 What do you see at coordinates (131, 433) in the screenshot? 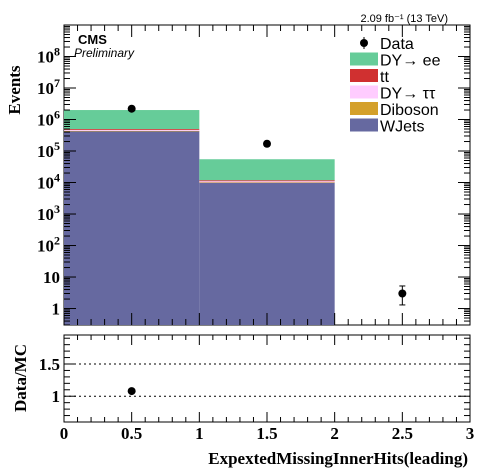
I see `x-tick-label: 0.5` at bounding box center [131, 433].